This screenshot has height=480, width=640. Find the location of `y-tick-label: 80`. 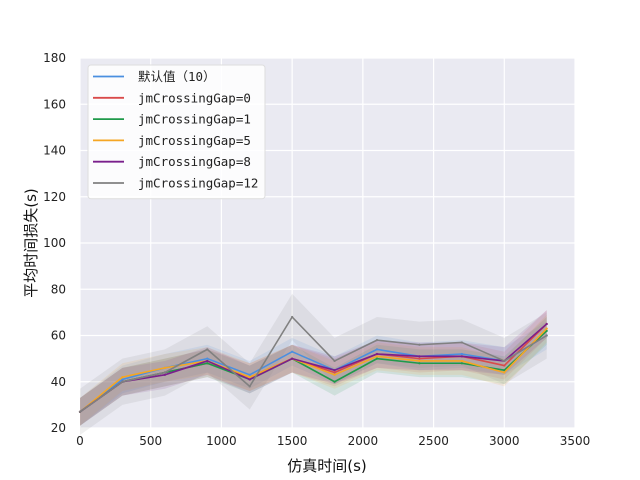

y-tick-label: 80 is located at coordinates (58, 289).